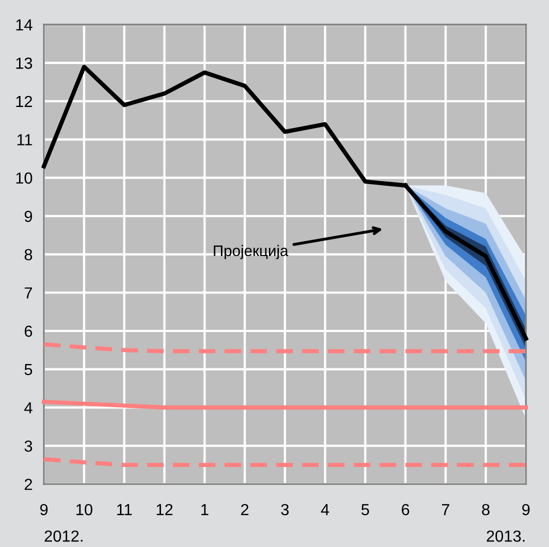 The image size is (549, 547). I want to click on y-tick-label: 4, so click(28, 408).